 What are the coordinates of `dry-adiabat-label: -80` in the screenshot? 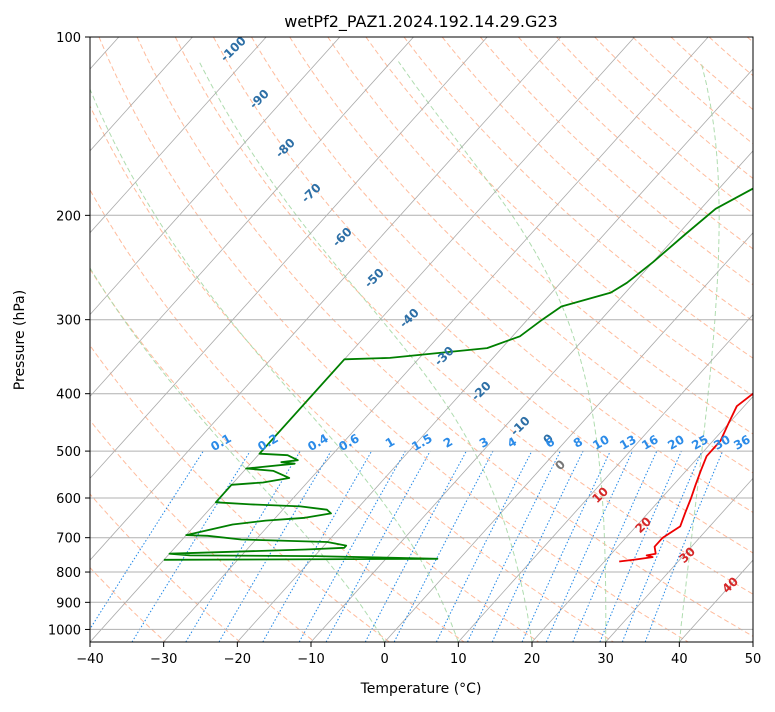 It's located at (285, 148).